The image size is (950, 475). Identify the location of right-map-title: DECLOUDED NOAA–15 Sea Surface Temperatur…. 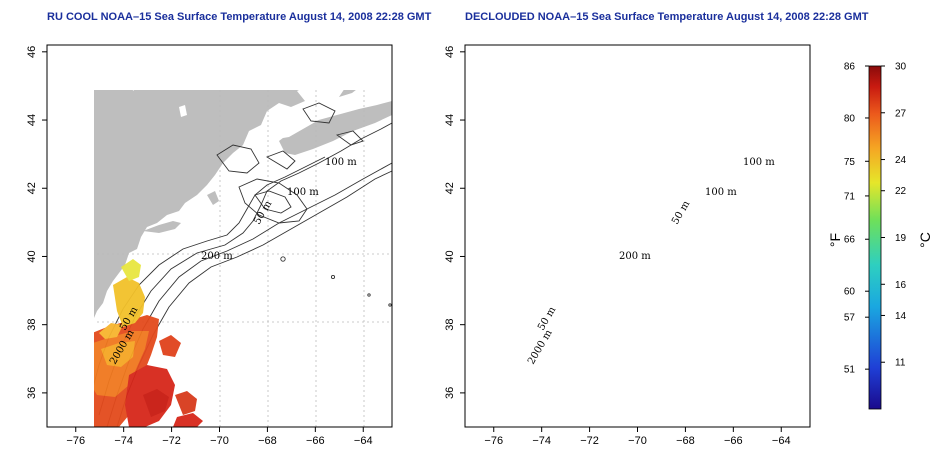
(667, 17).